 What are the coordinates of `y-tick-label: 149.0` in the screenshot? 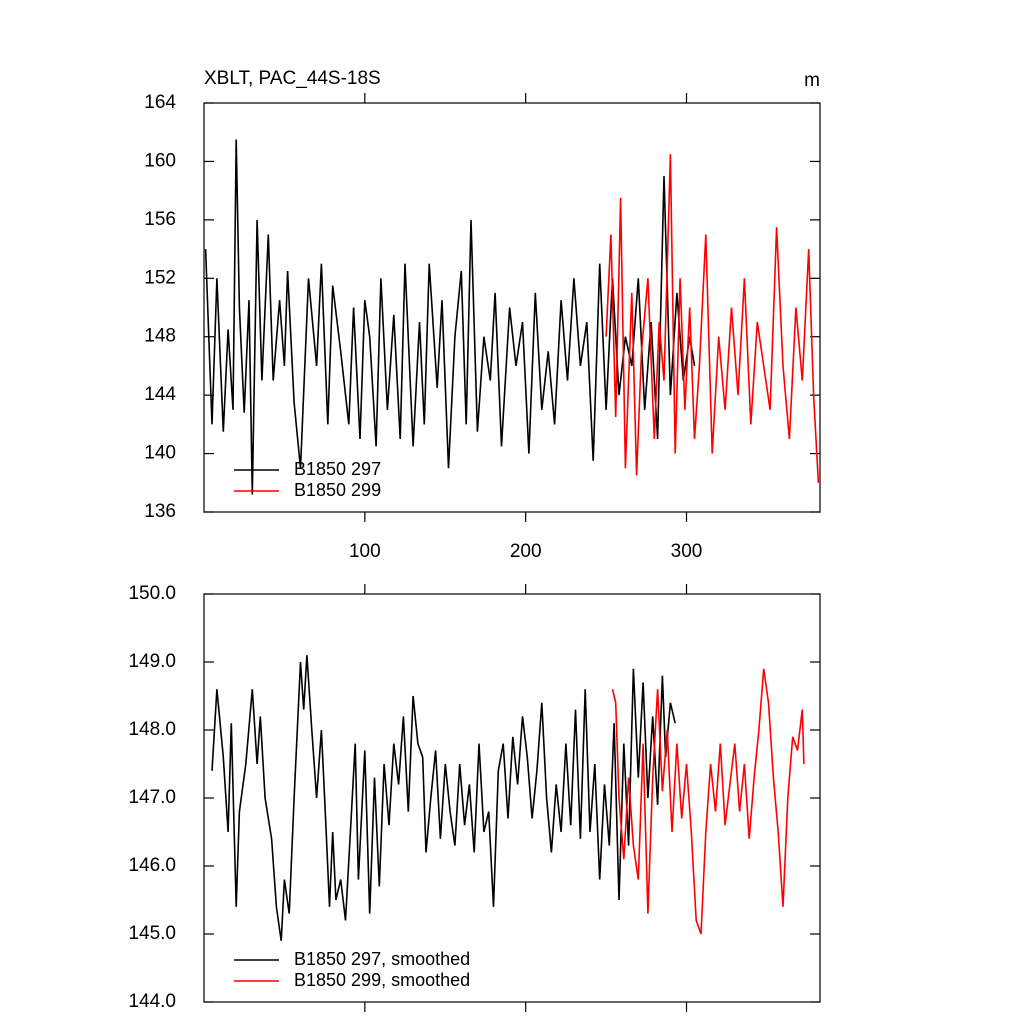 It's located at (152, 661).